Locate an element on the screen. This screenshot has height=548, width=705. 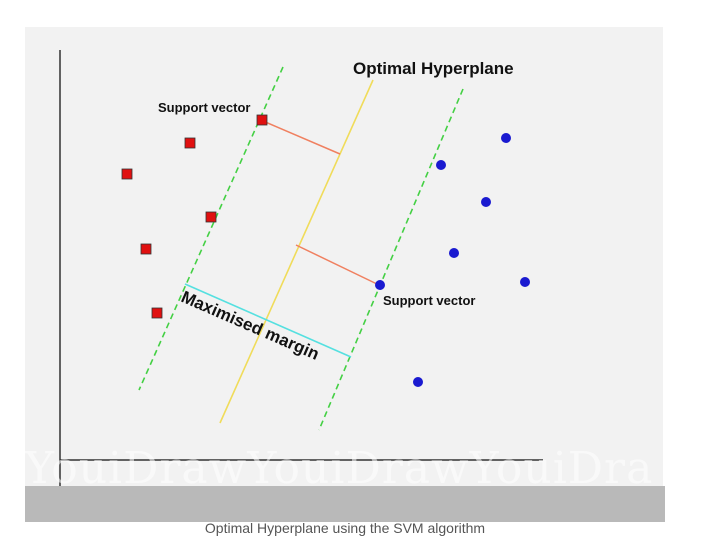
support-vector-label-top: Support vector is located at coordinates (204, 107).